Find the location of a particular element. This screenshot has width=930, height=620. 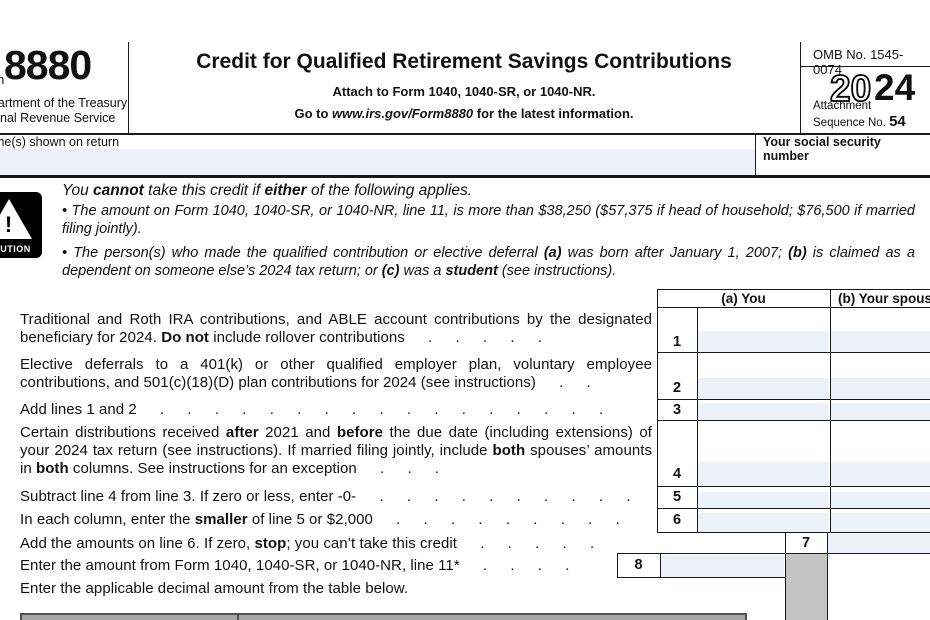

name-input is located at coordinates (377, 162).